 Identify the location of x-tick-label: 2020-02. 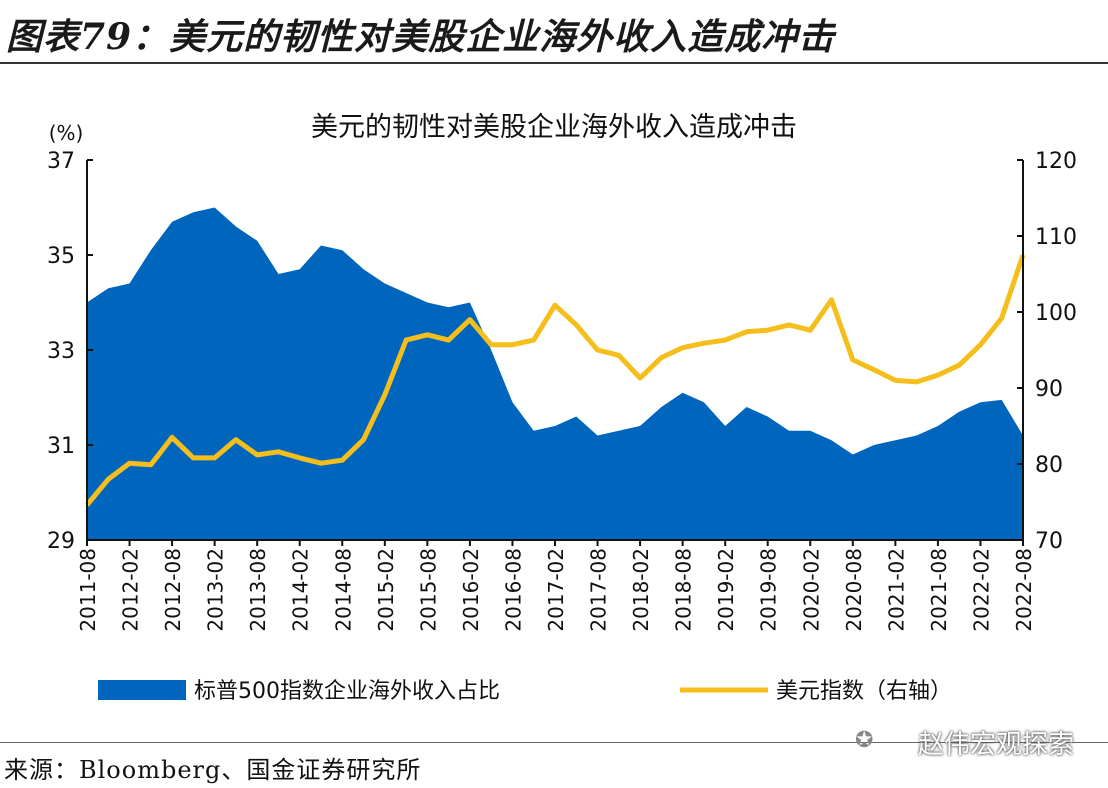
(811, 590).